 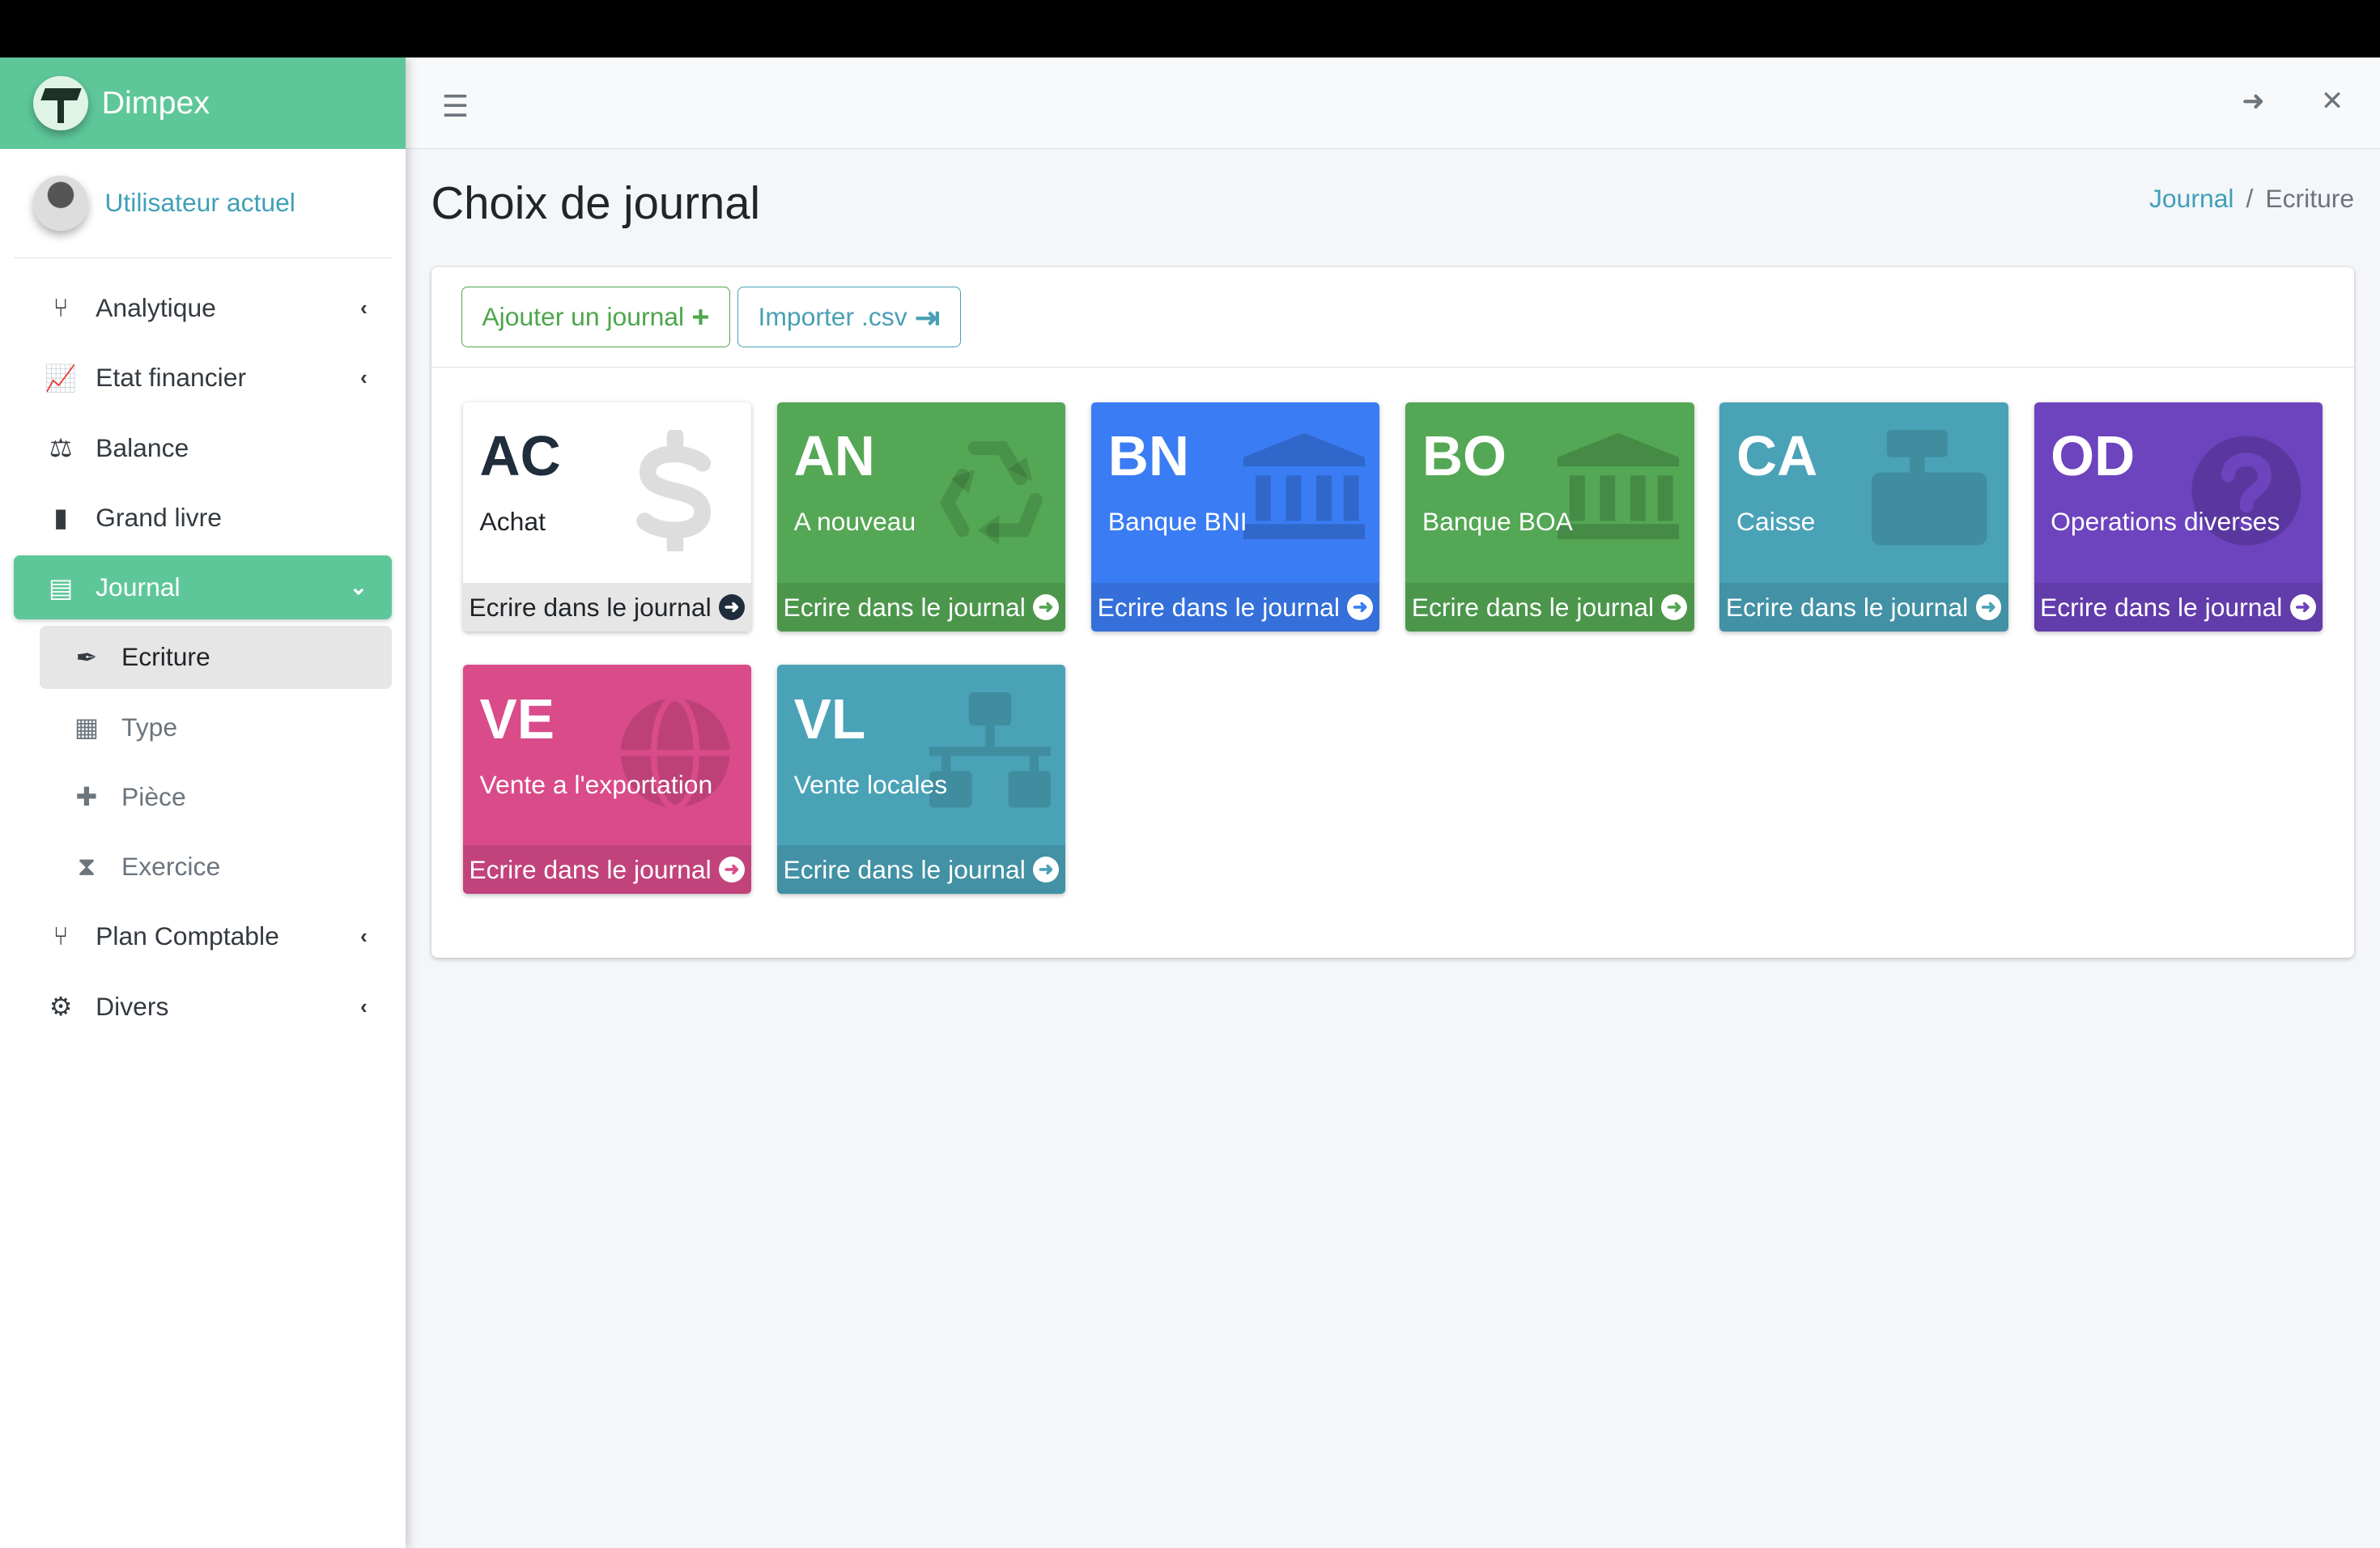 What do you see at coordinates (1392, 103) in the screenshot?
I see `top-navbar: ☰ ➜ ✕` at bounding box center [1392, 103].